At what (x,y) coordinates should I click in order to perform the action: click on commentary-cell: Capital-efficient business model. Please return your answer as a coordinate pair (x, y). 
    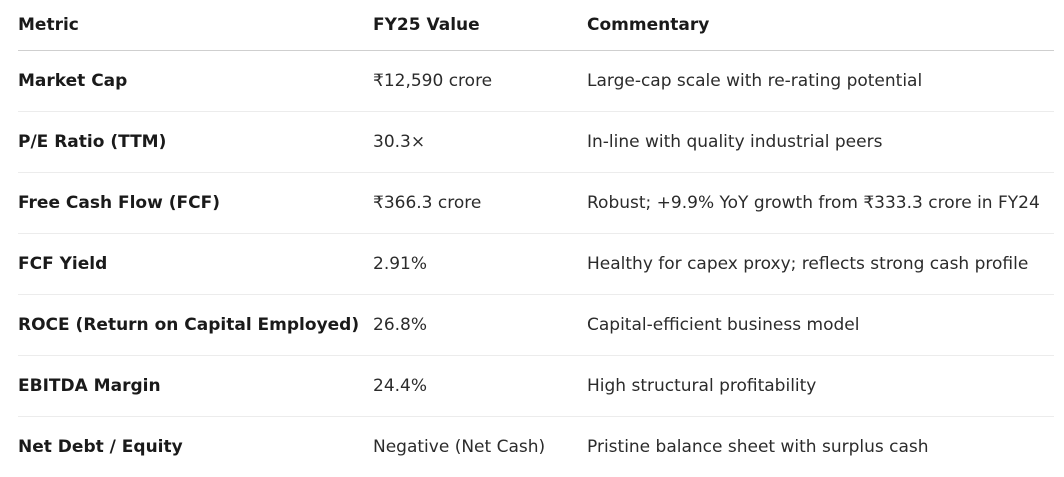
    Looking at the image, I should click on (820, 325).